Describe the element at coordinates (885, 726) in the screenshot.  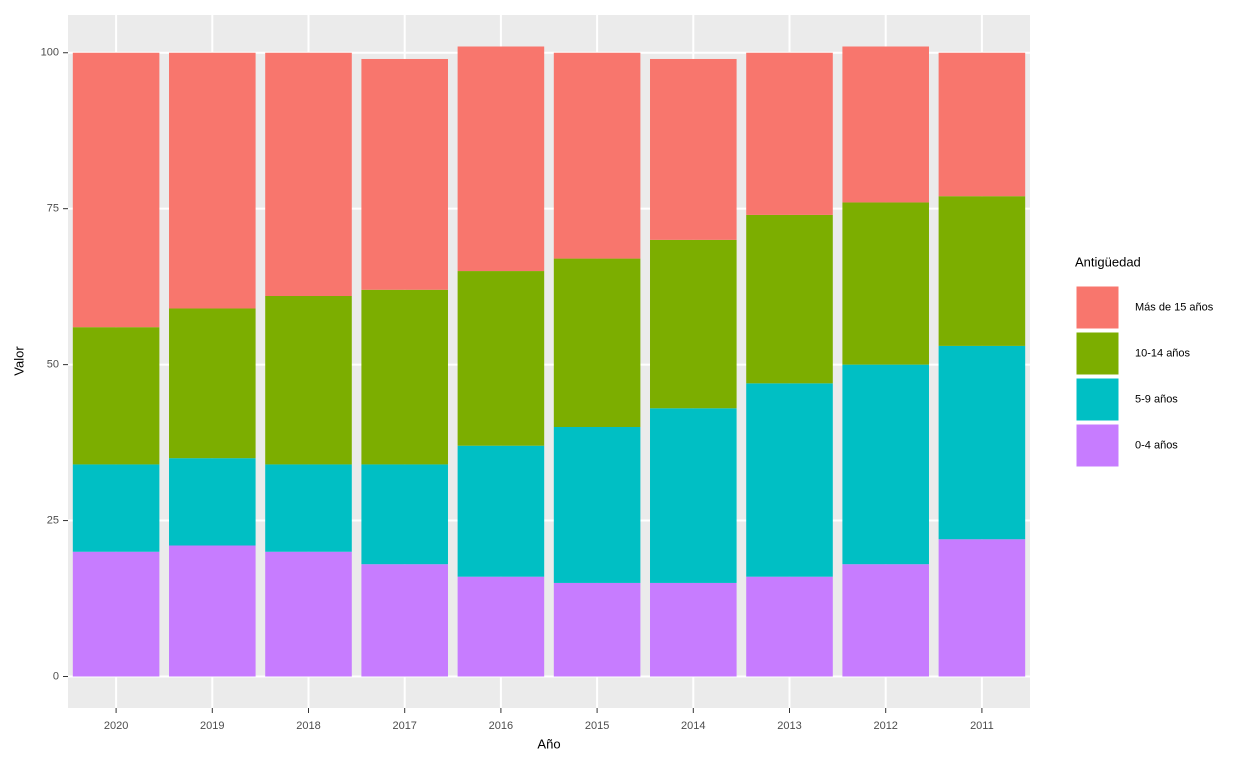
I see `x-tick-label: 2012` at that location.